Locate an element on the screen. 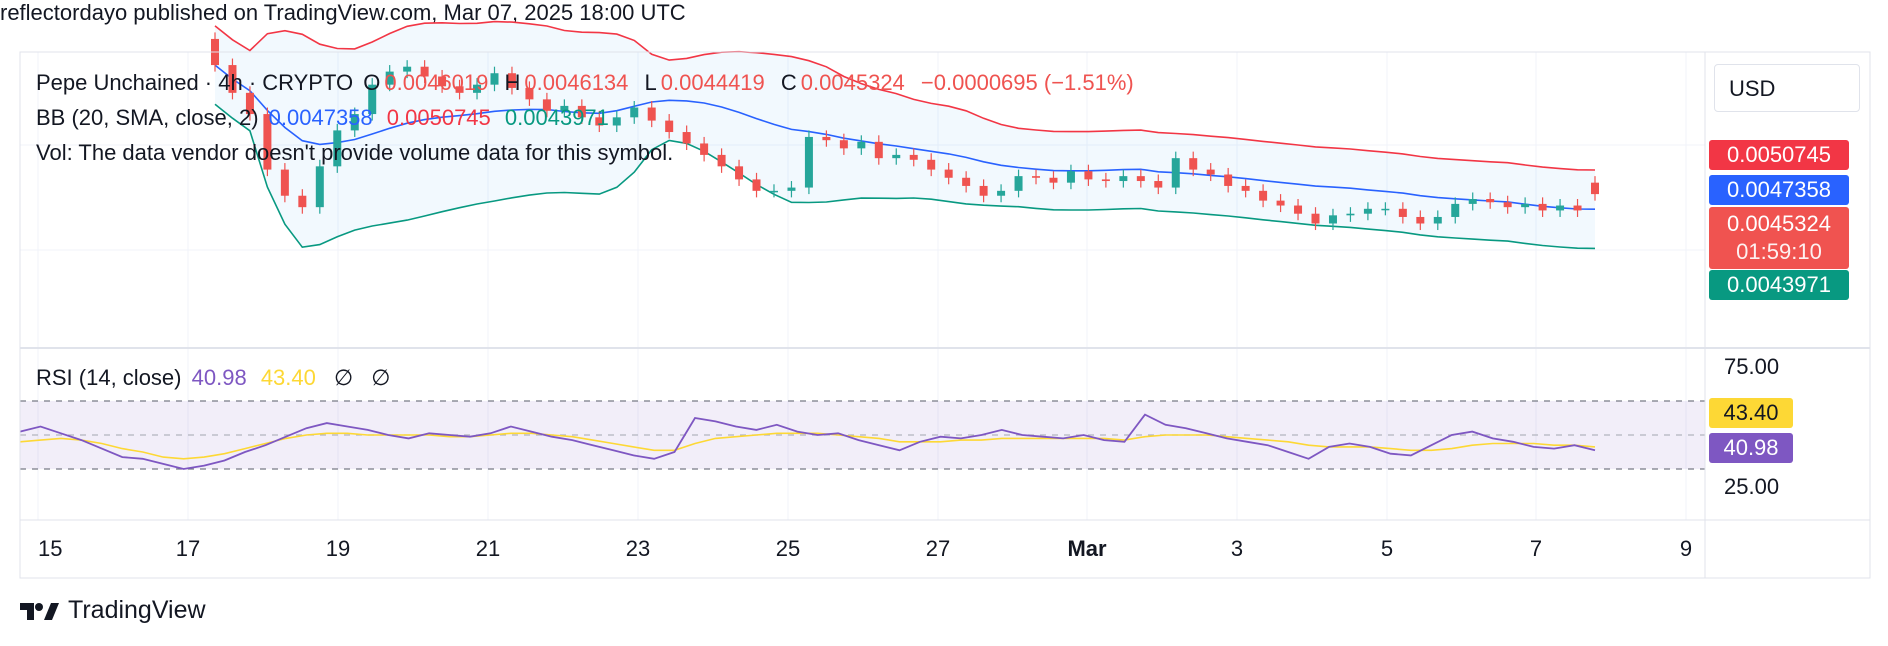 Image resolution: width=1888 pixels, height=646 pixels. rsi-ma-value: 43.40 is located at coordinates (288, 377).